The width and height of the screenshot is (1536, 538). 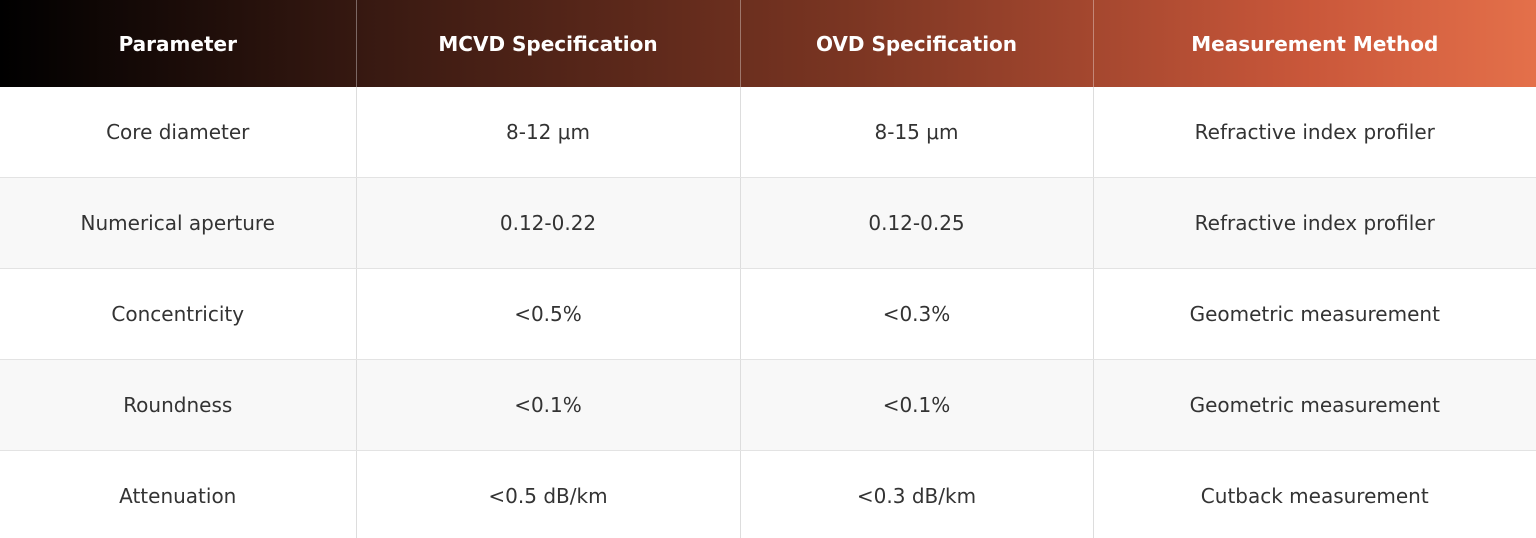 What do you see at coordinates (178, 43) in the screenshot?
I see `header-cell: Parameter` at bounding box center [178, 43].